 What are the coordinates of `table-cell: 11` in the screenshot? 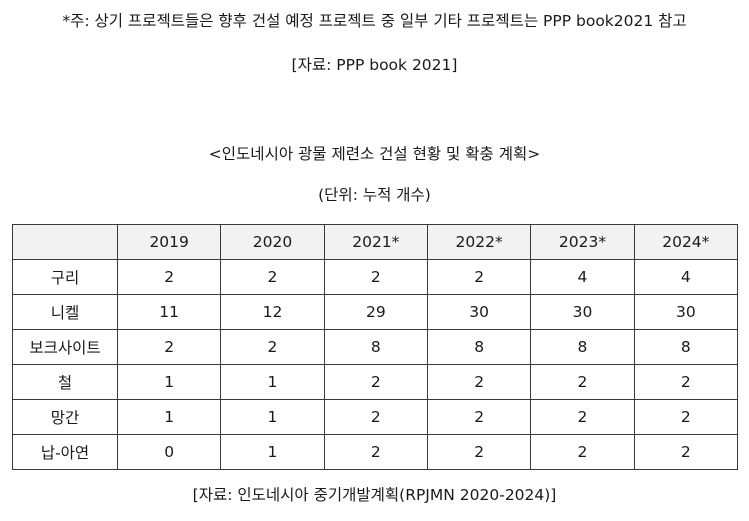 It's located at (169, 312).